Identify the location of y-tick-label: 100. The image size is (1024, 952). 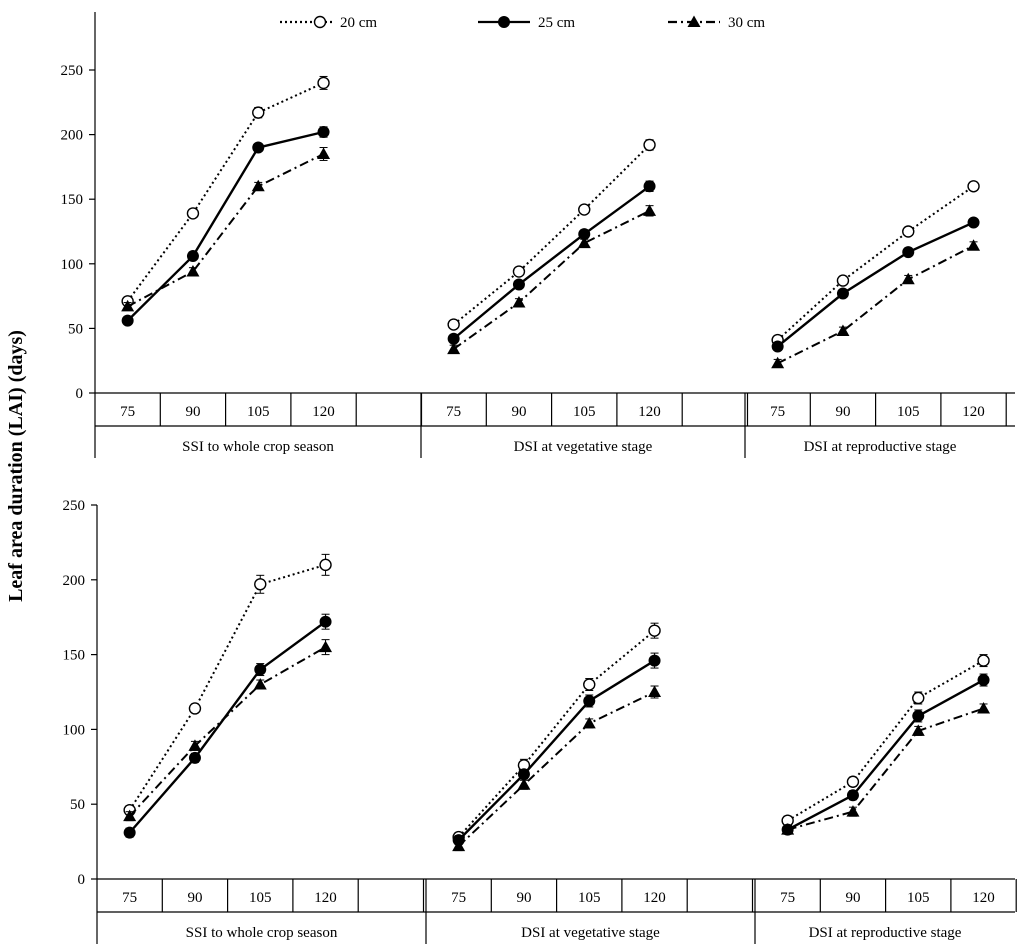
(72, 265).